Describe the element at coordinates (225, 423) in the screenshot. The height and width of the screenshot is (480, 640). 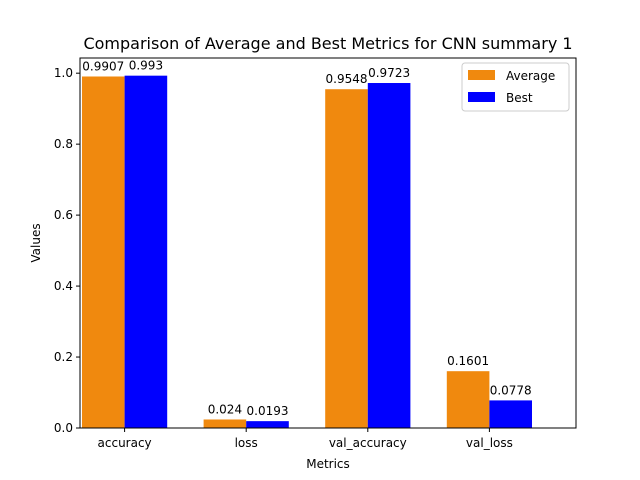
I see `bar-average-loss` at that location.